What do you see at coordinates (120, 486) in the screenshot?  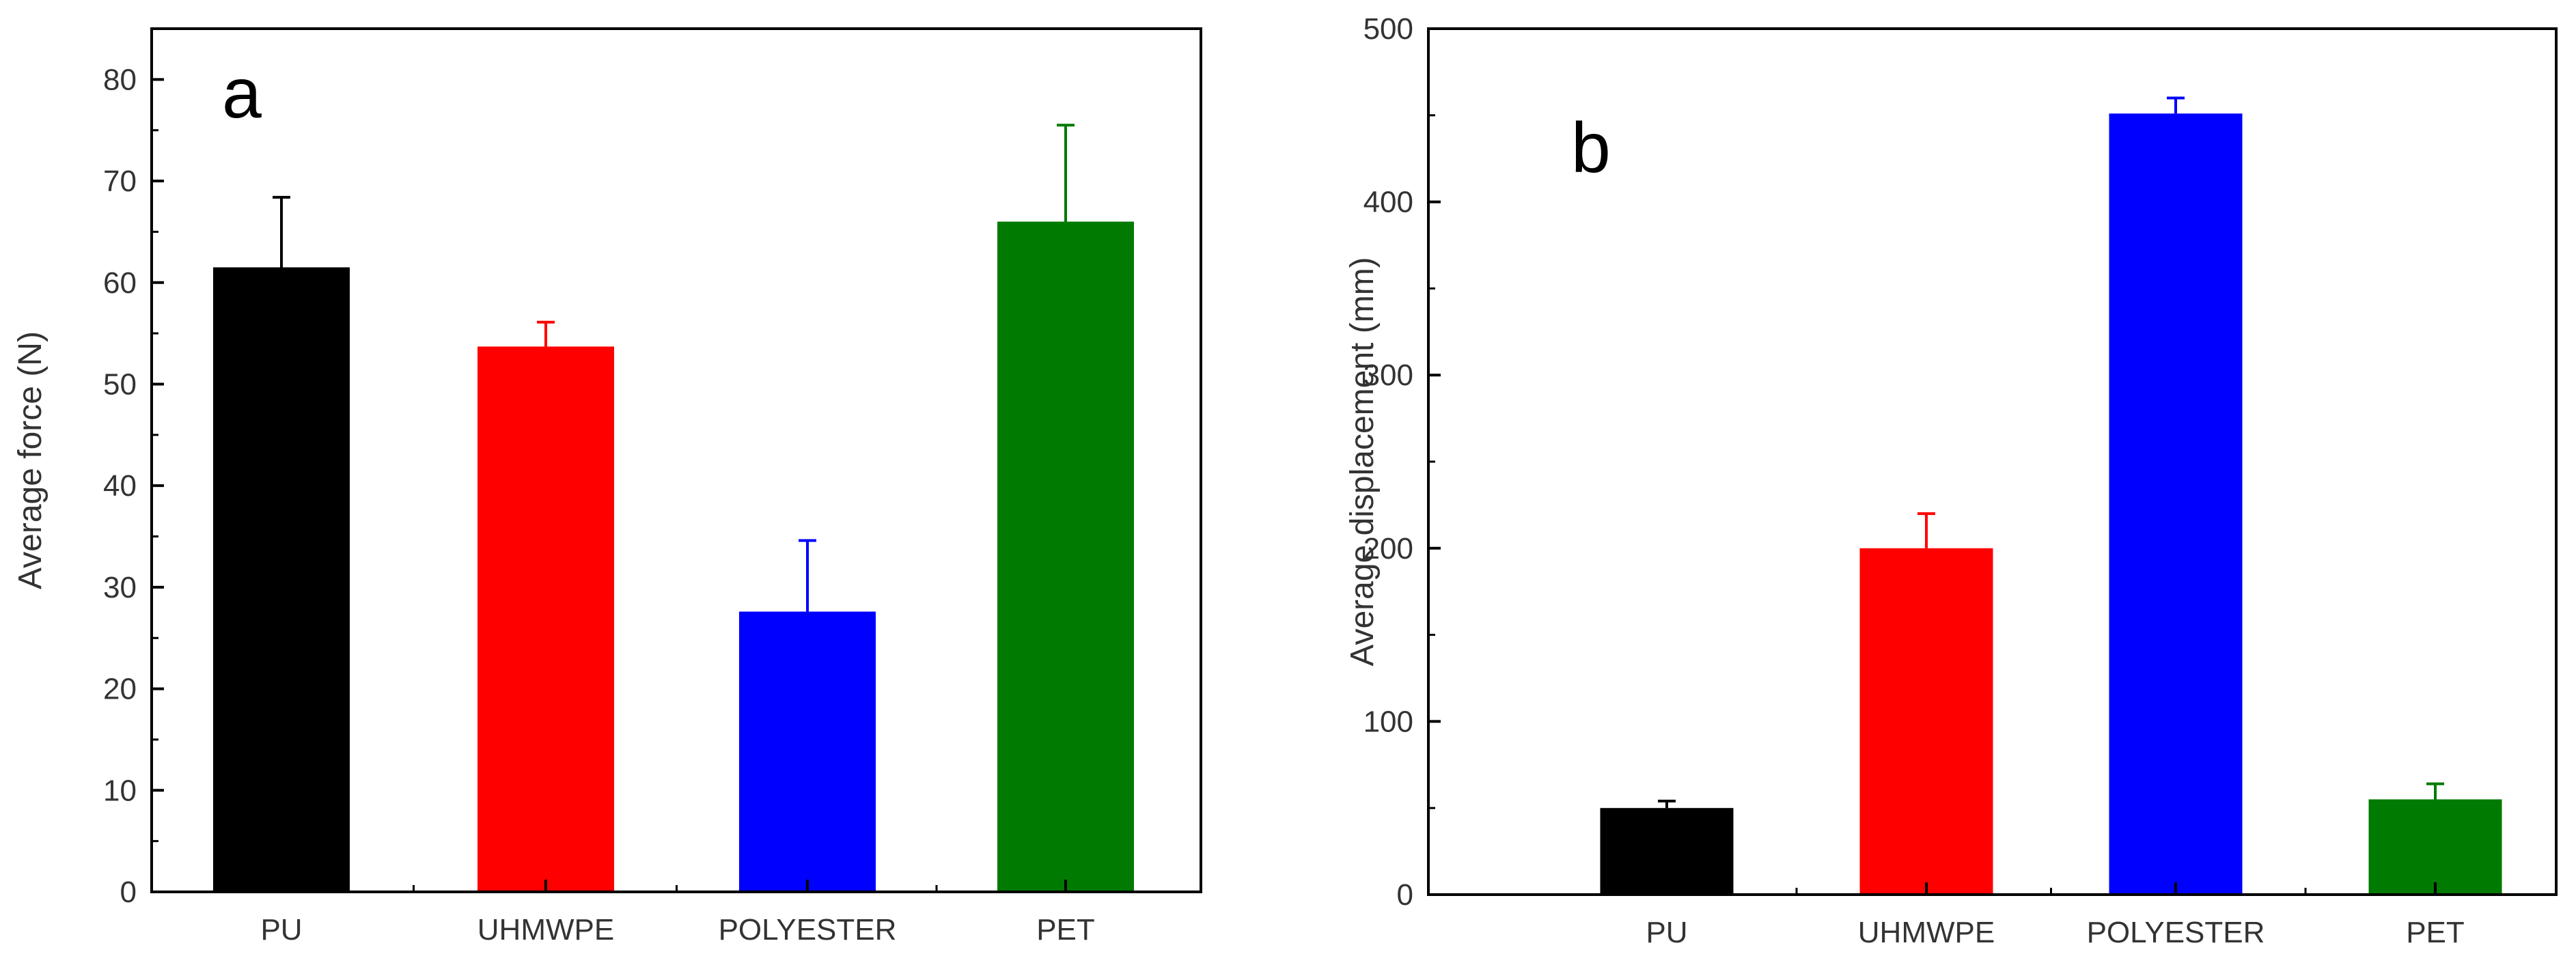 I see `y-tick-label: 40` at bounding box center [120, 486].